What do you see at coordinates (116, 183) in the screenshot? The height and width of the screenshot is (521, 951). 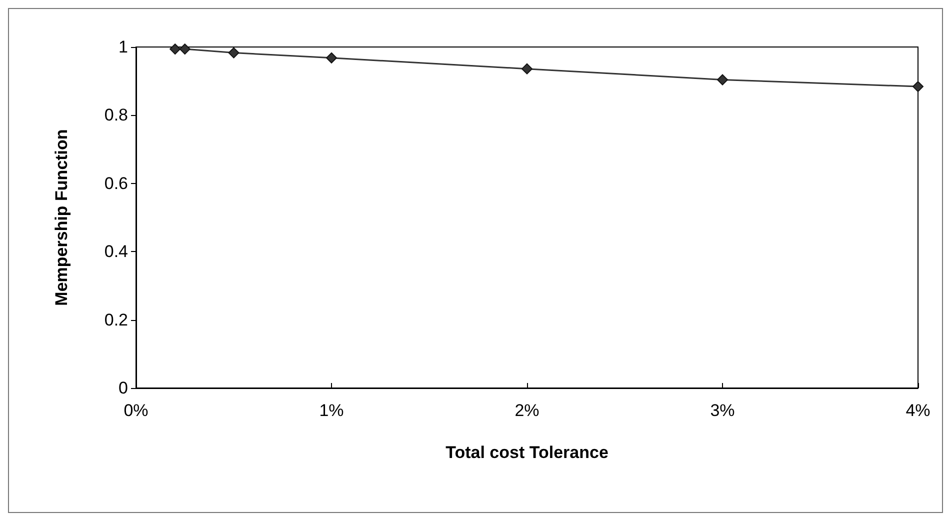 I see `y-tick-label: 0.6` at bounding box center [116, 183].